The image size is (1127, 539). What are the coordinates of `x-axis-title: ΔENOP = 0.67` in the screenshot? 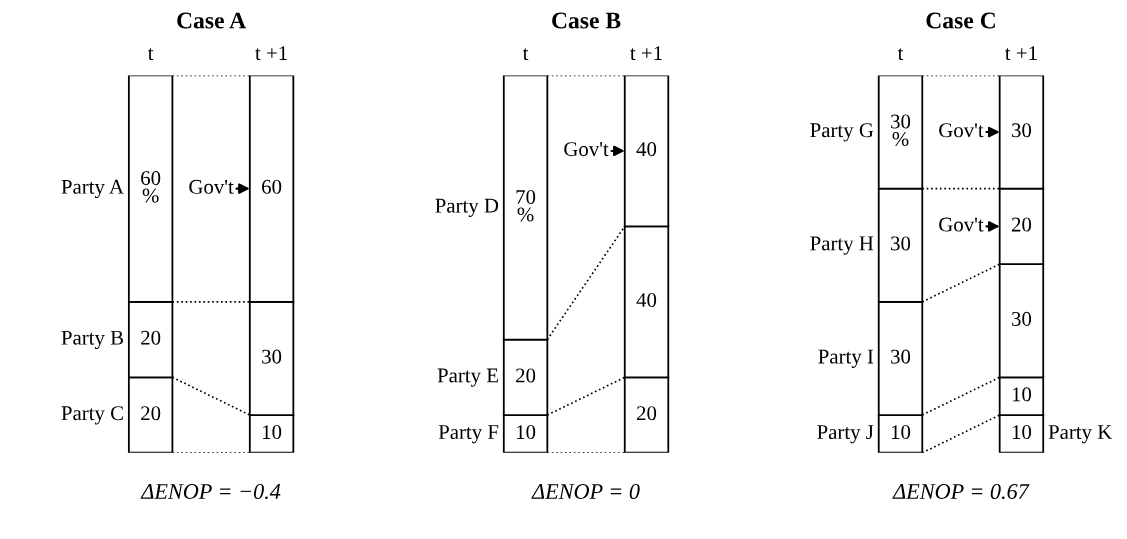 It's located at (961, 491).